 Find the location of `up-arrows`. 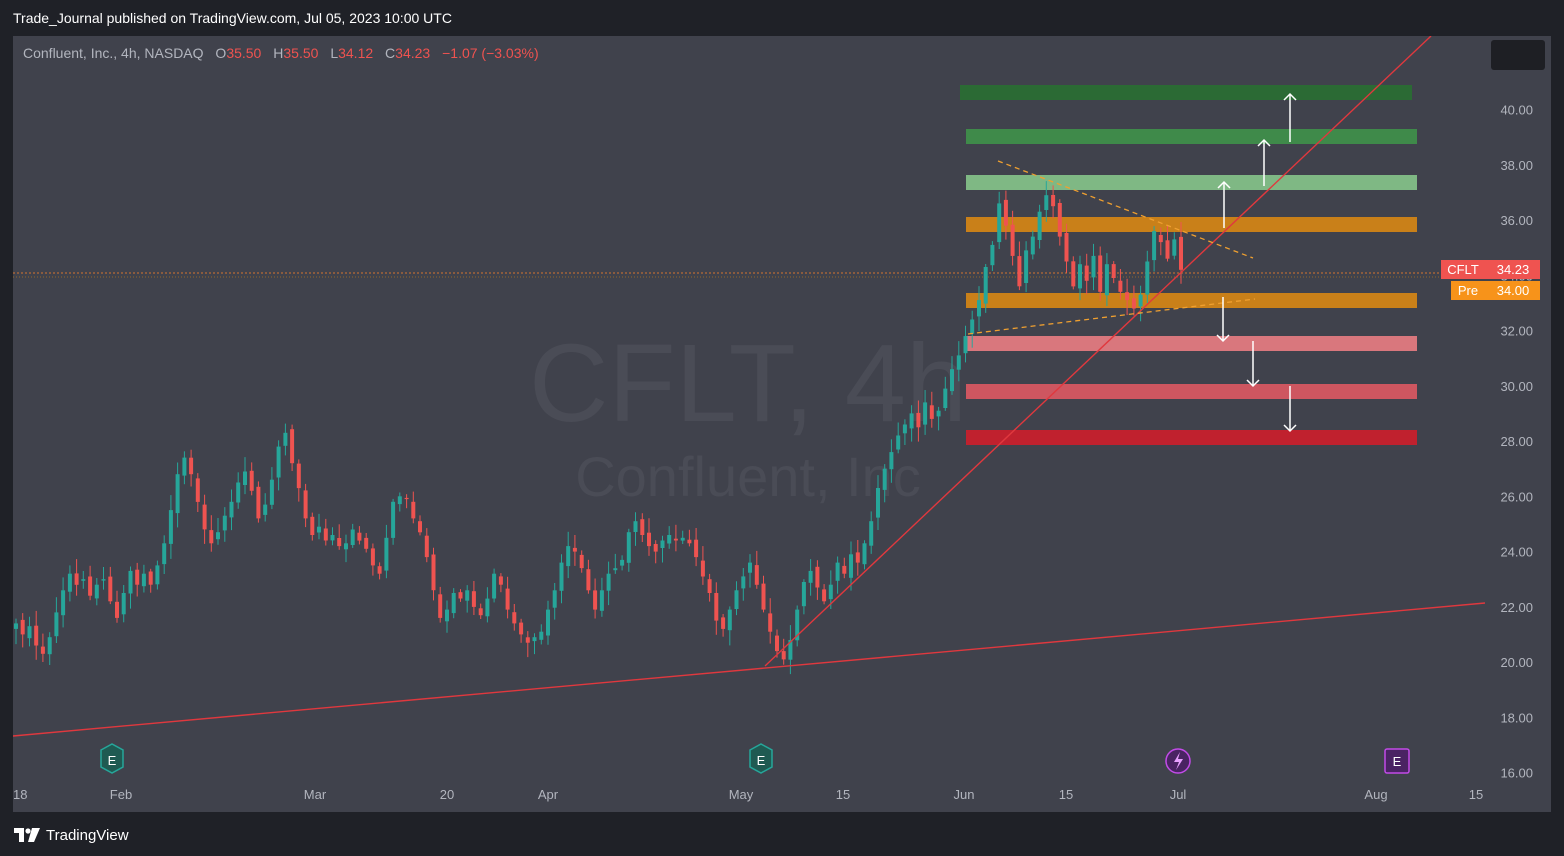

up-arrows is located at coordinates (1257, 160).